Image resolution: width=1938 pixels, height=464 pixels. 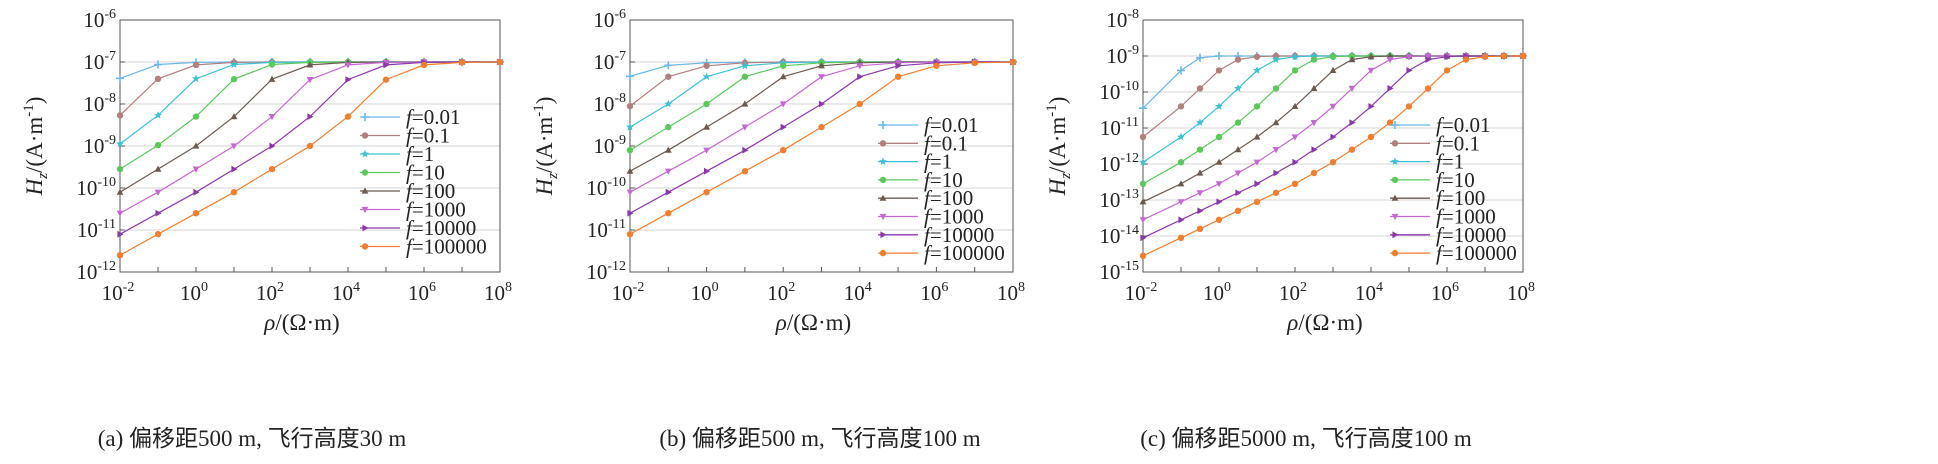 I want to click on legend-label: f=0.01, so click(x=433, y=117).